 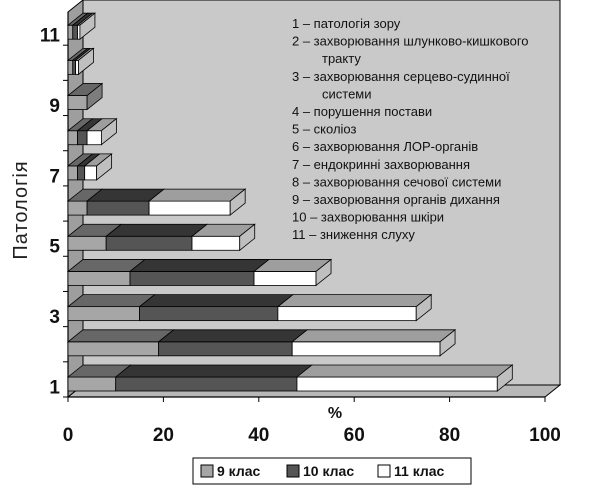 I want to click on x-tick-label: 20, so click(x=163, y=435).